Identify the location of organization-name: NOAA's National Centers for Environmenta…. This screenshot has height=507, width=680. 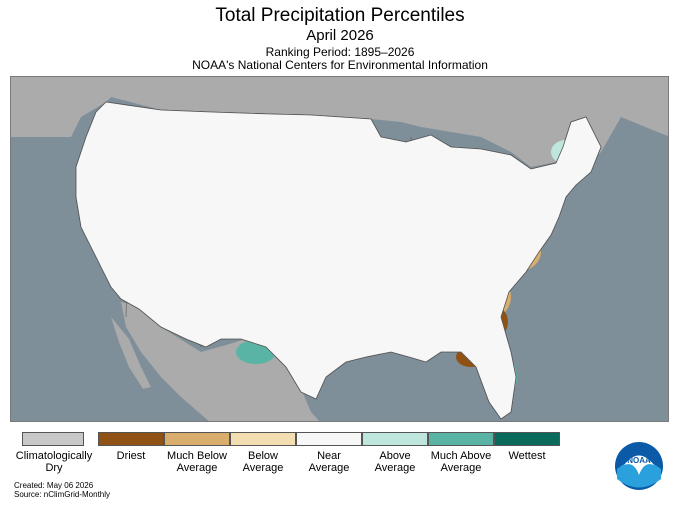
(340, 65).